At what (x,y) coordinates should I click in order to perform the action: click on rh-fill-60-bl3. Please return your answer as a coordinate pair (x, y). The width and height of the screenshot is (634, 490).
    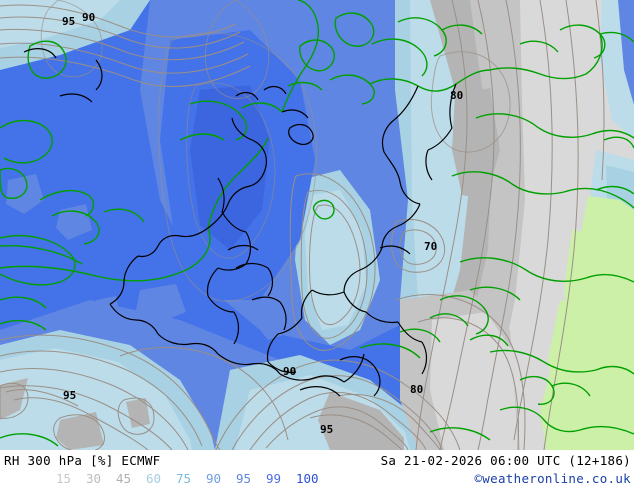
    Looking at the image, I should click on (138, 413).